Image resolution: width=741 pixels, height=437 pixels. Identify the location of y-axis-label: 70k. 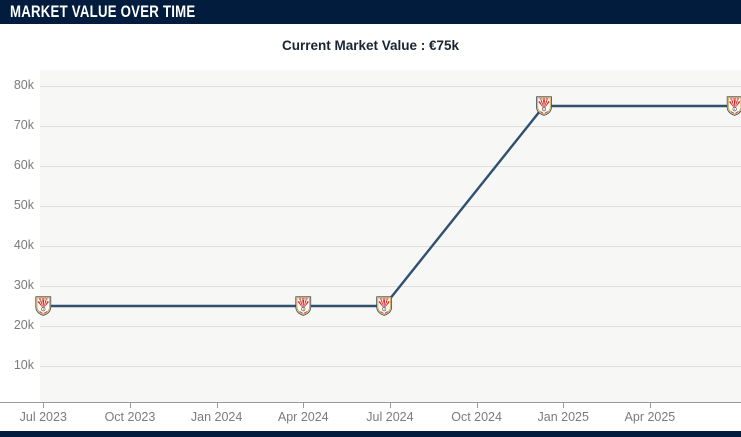
(23, 125).